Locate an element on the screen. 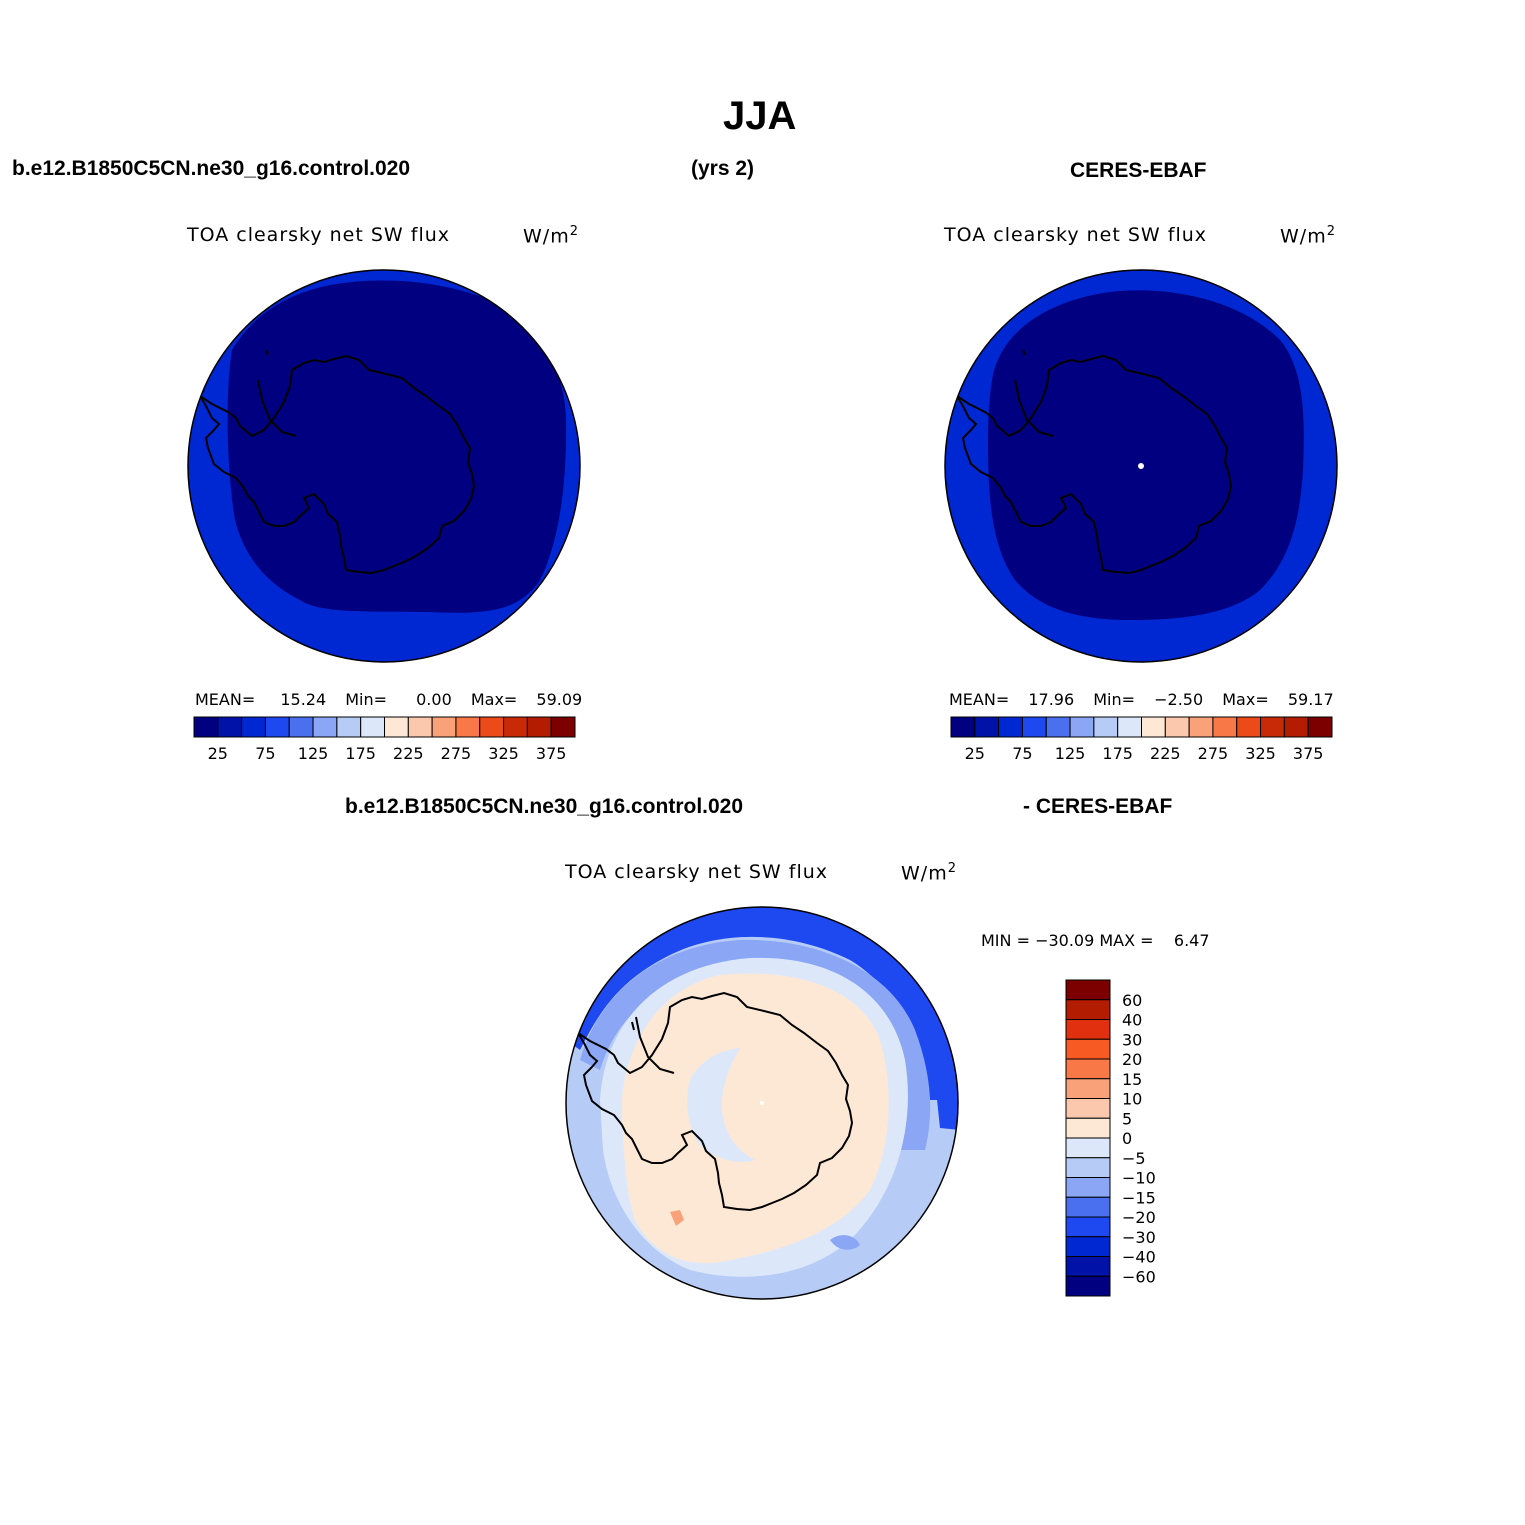  diff-map-border is located at coordinates (762, 1103).